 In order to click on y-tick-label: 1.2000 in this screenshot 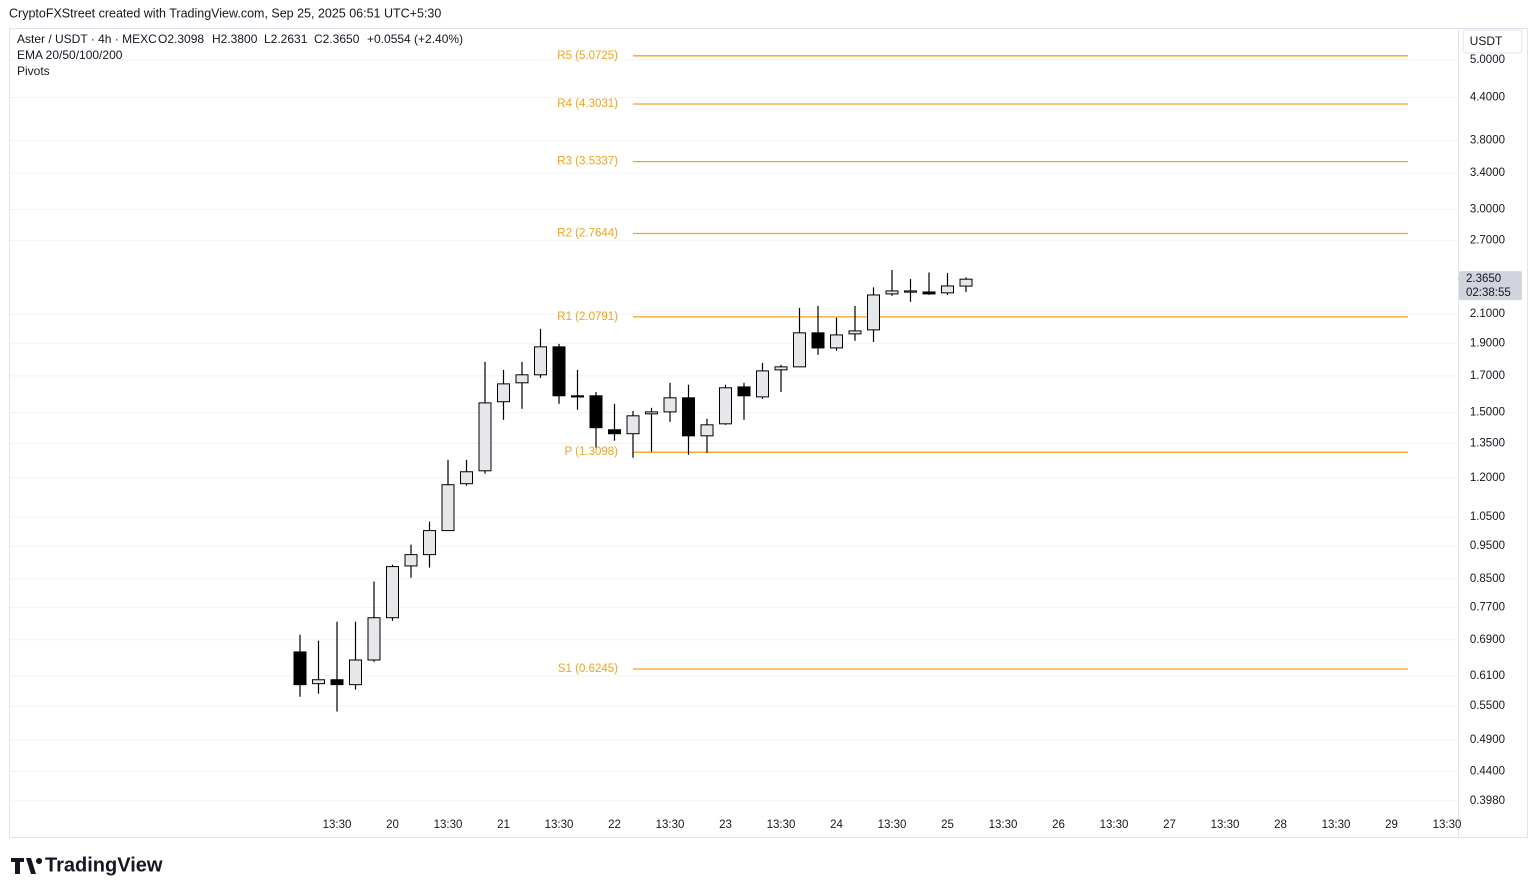, I will do `click(1487, 478)`.